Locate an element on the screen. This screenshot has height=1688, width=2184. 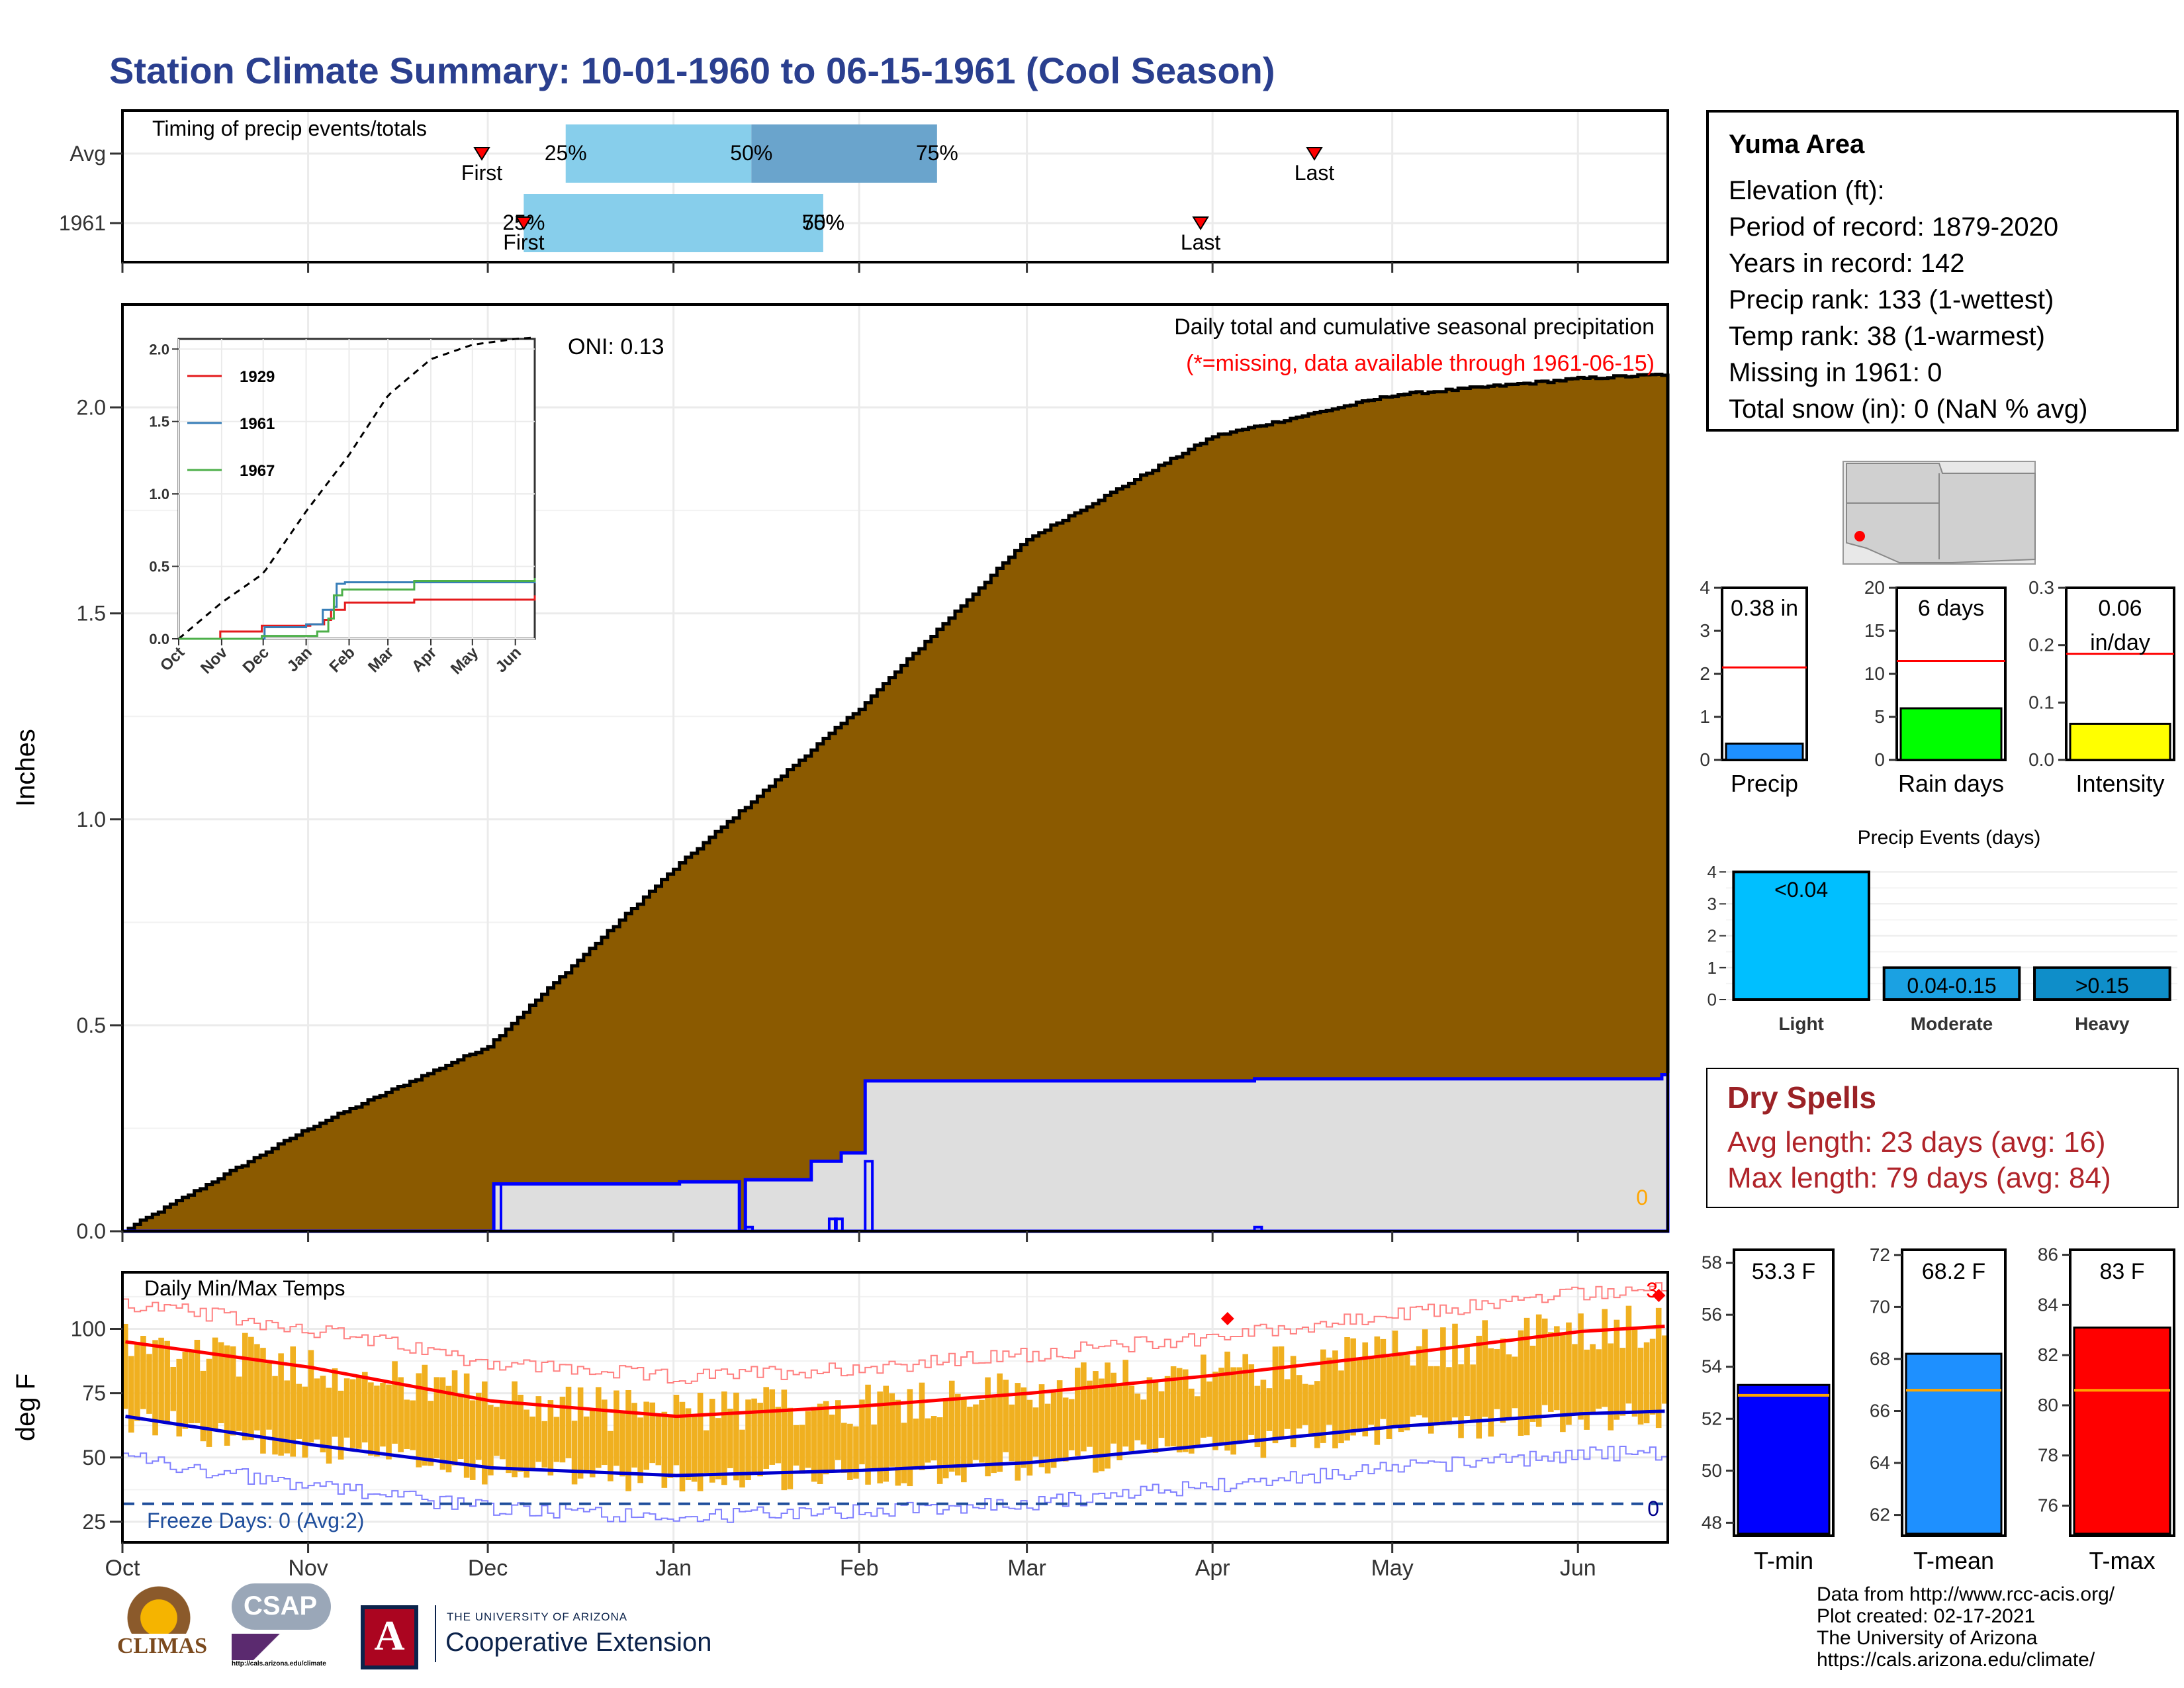
stat-y-tick-label: 10 is located at coordinates (1874, 673).